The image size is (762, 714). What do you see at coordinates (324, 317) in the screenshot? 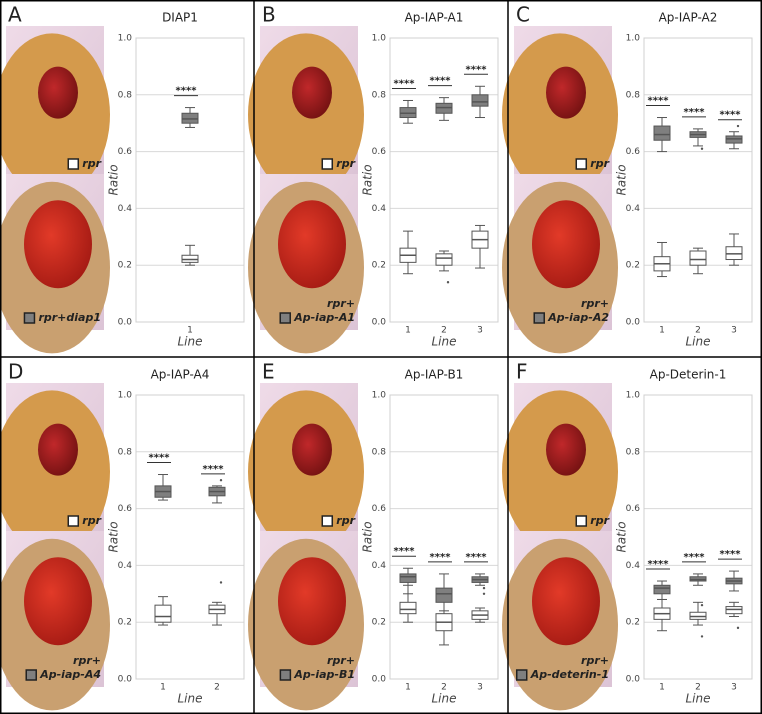
I see `legend-label: Ap-iap-A1` at bounding box center [324, 317].